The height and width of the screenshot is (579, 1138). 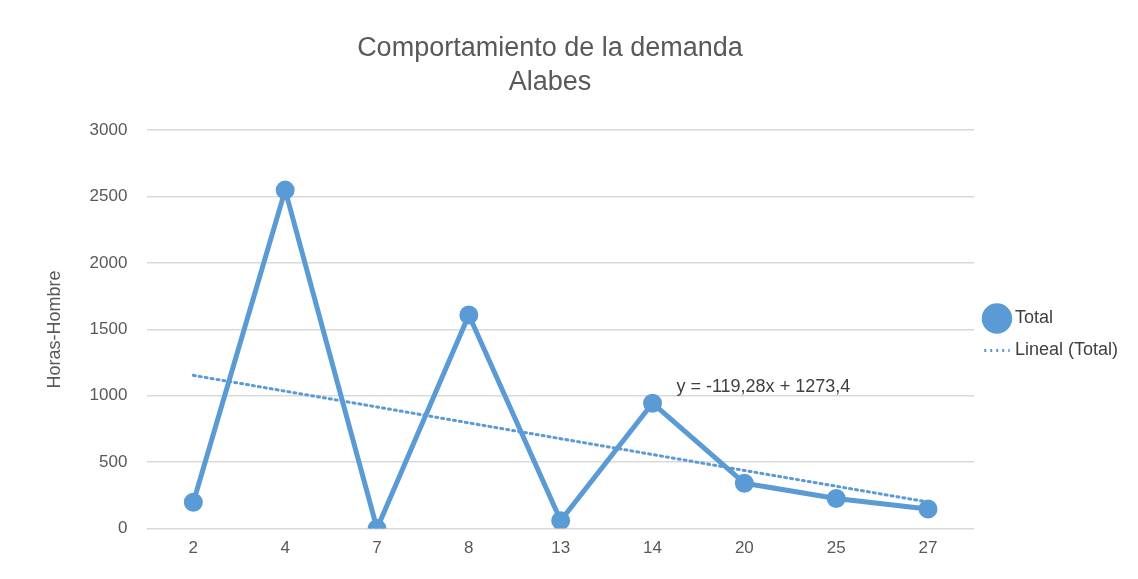 What do you see at coordinates (108, 129) in the screenshot?
I see `y-tick-label: 3000` at bounding box center [108, 129].